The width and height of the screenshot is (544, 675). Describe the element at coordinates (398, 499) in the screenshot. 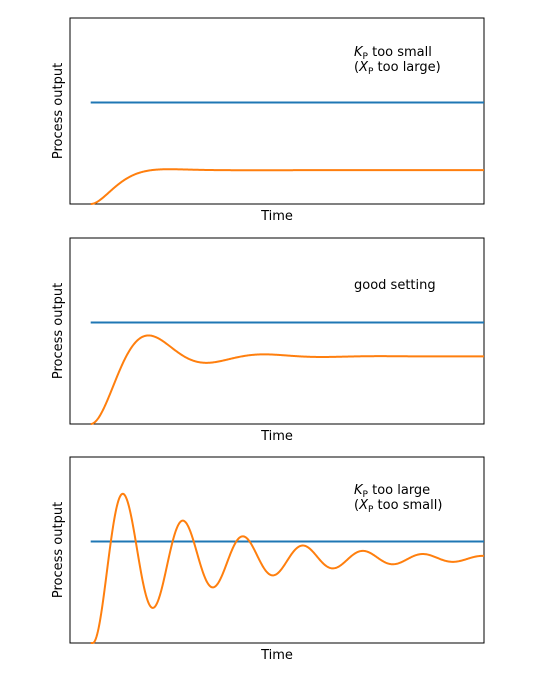

I see `annotation: KP too large (XP too small)` at that location.